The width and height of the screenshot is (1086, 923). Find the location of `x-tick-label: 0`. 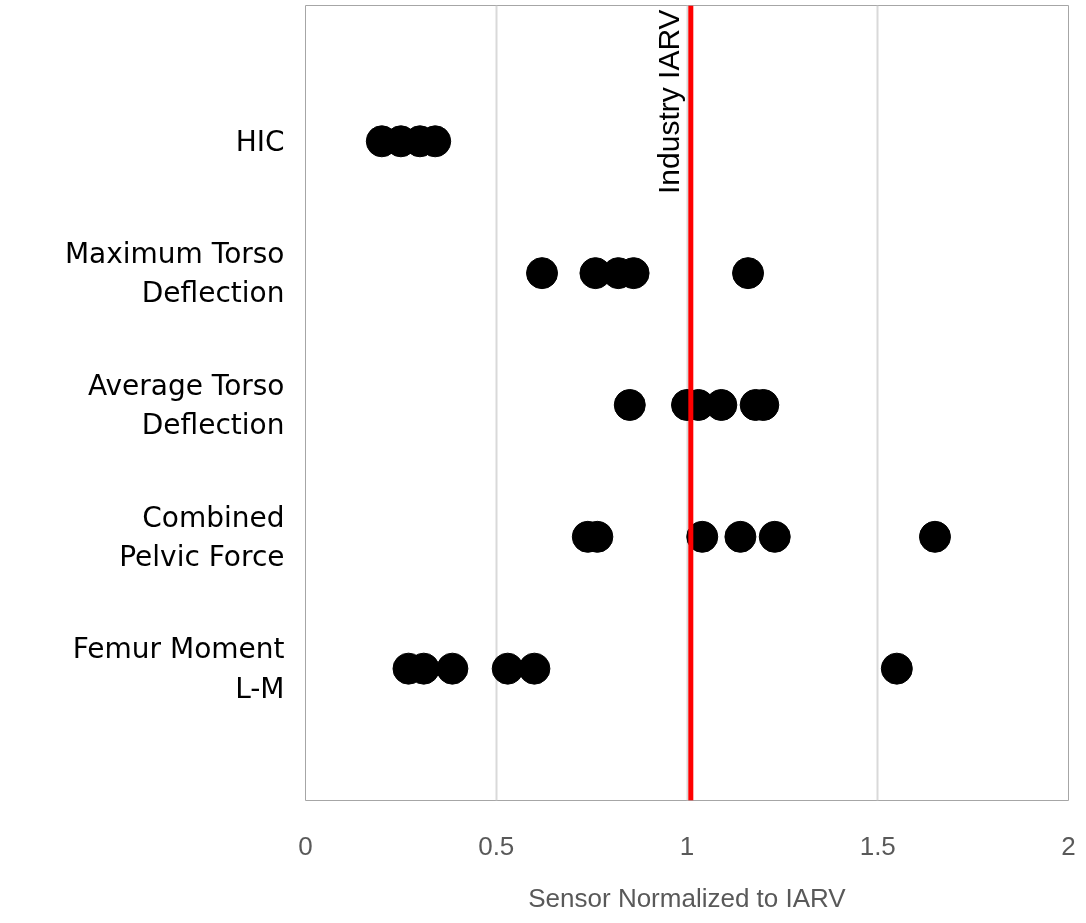

x-tick-label: 0 is located at coordinates (305, 845).